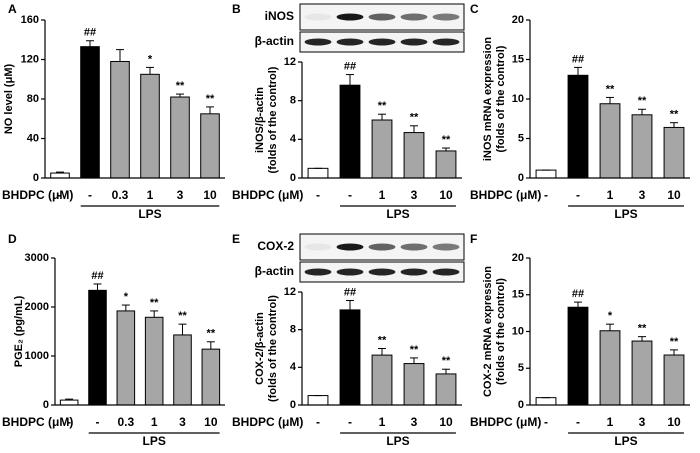  I want to click on y-tick-label: 15, so click(518, 295).